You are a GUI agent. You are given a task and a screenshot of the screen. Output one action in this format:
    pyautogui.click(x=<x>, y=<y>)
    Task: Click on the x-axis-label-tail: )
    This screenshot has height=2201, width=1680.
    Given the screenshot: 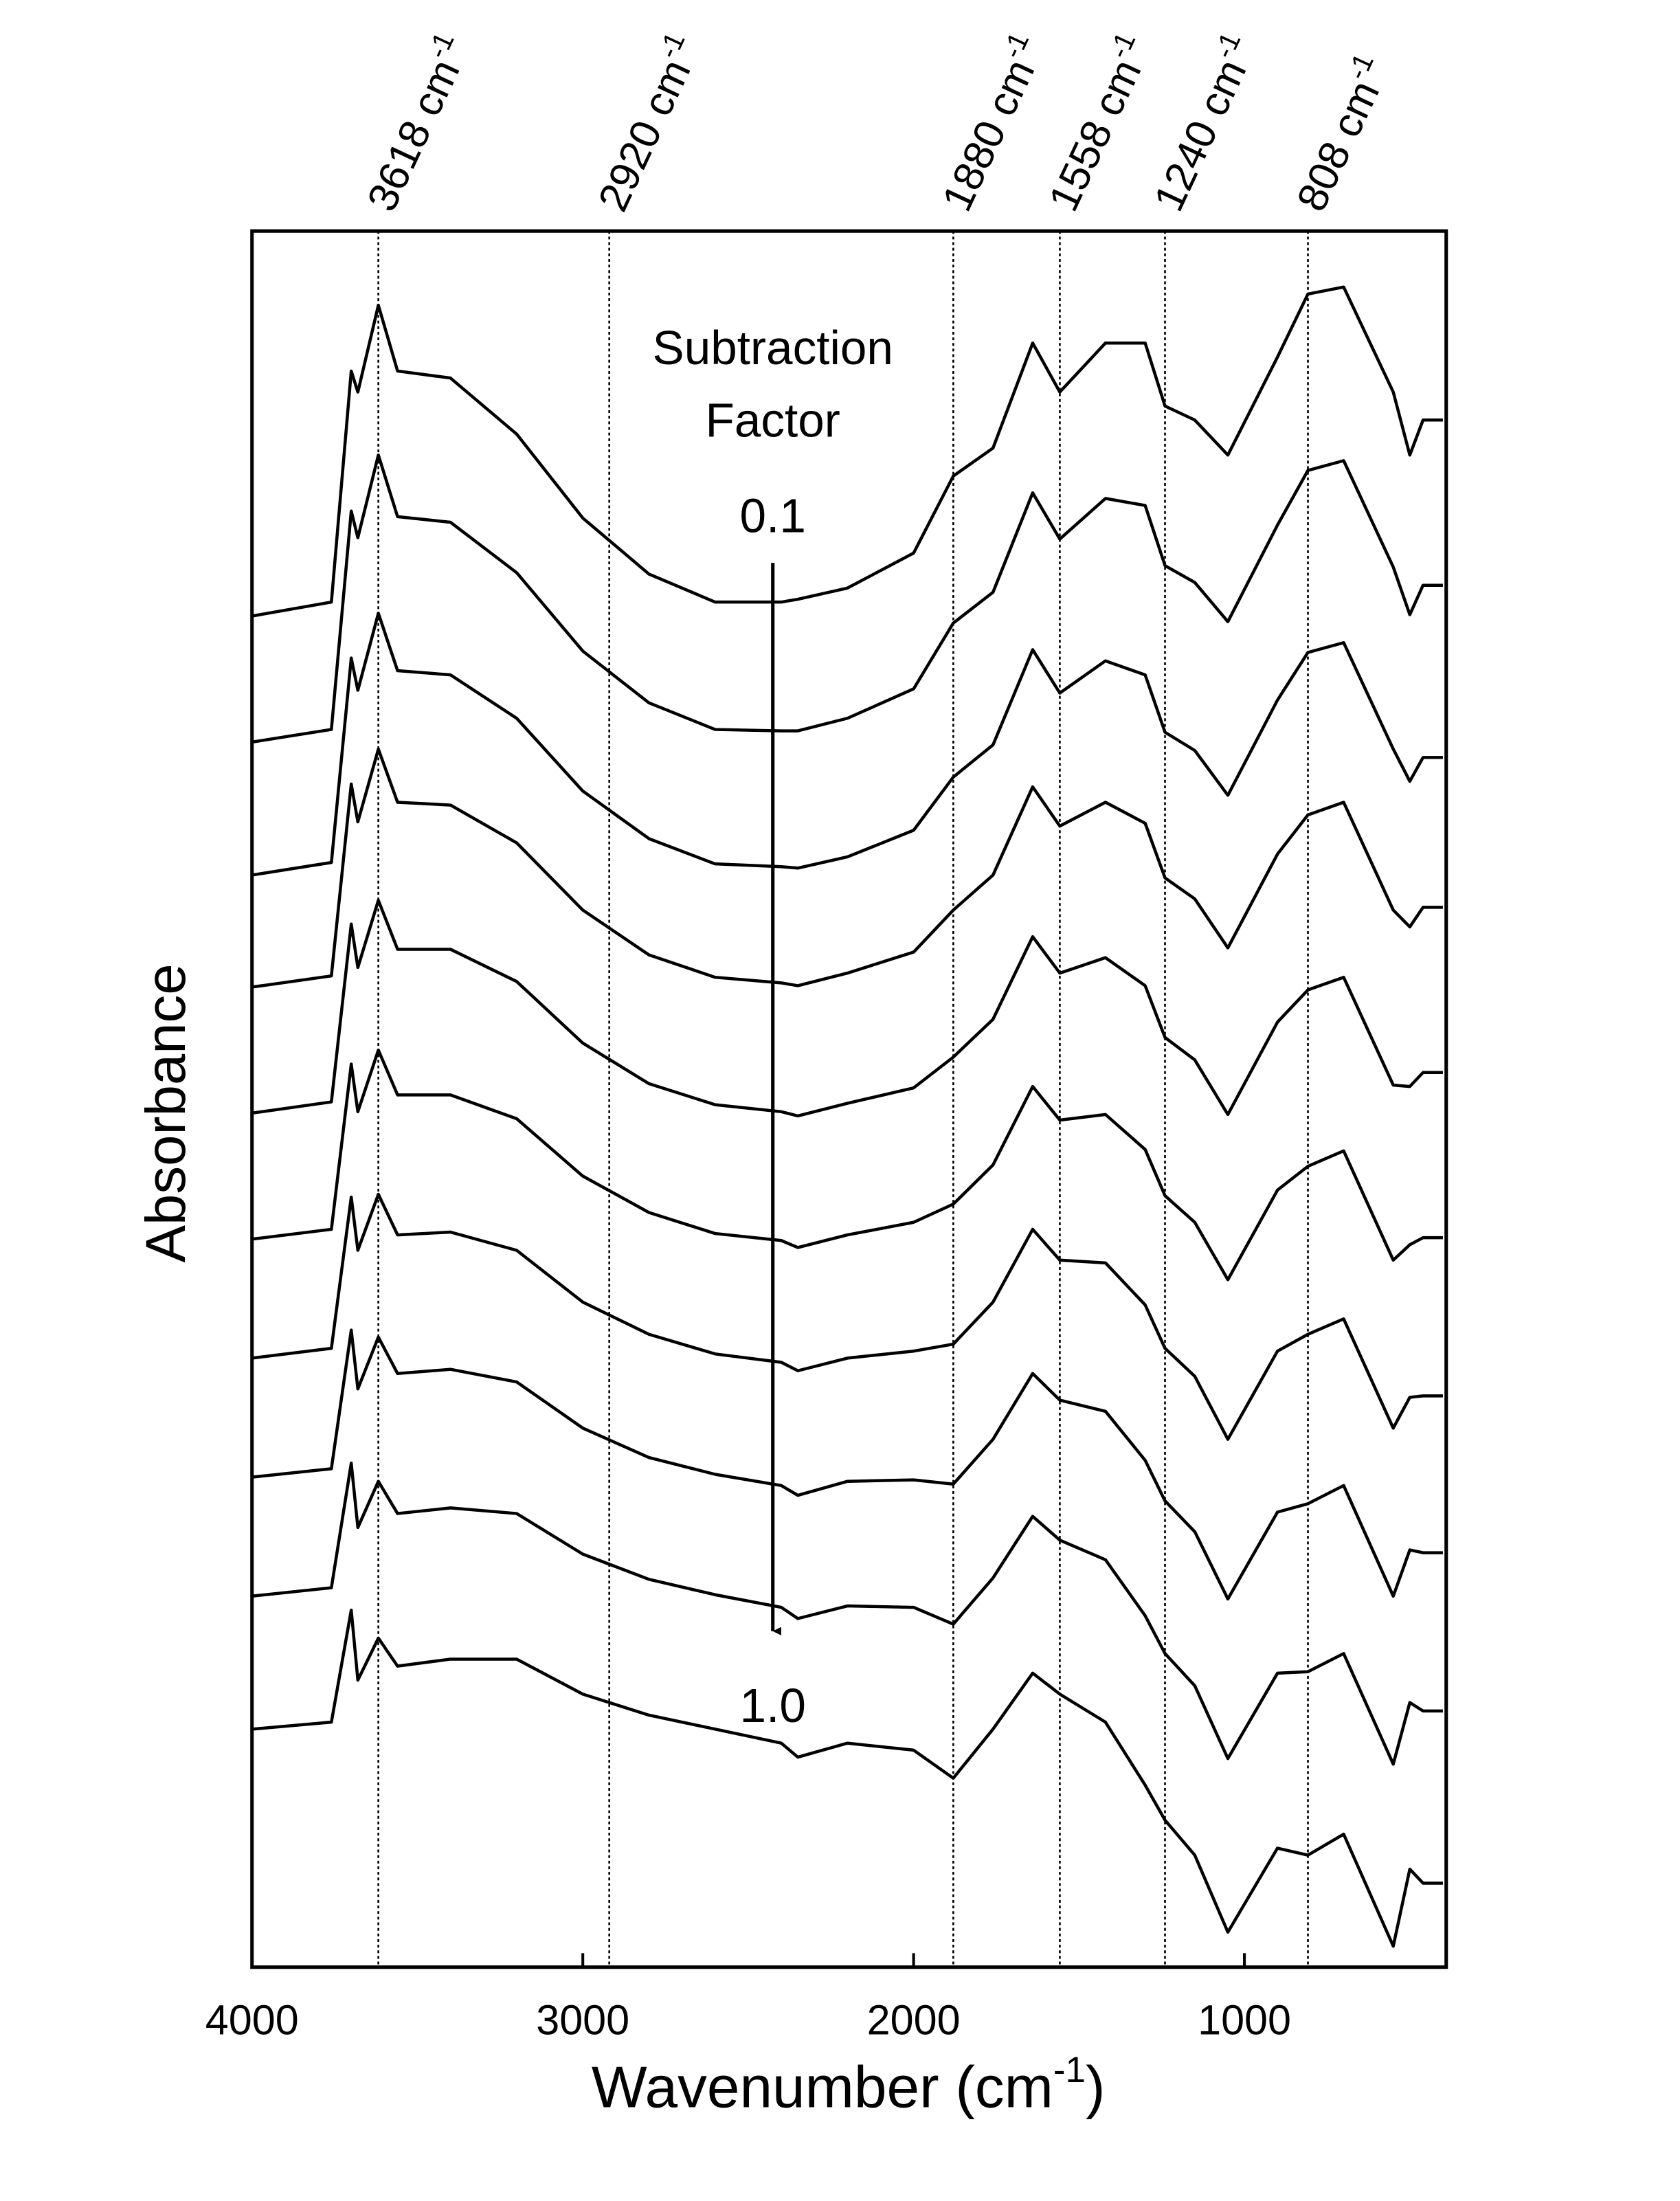 What is the action you would take?
    pyautogui.click(x=1096, y=2087)
    